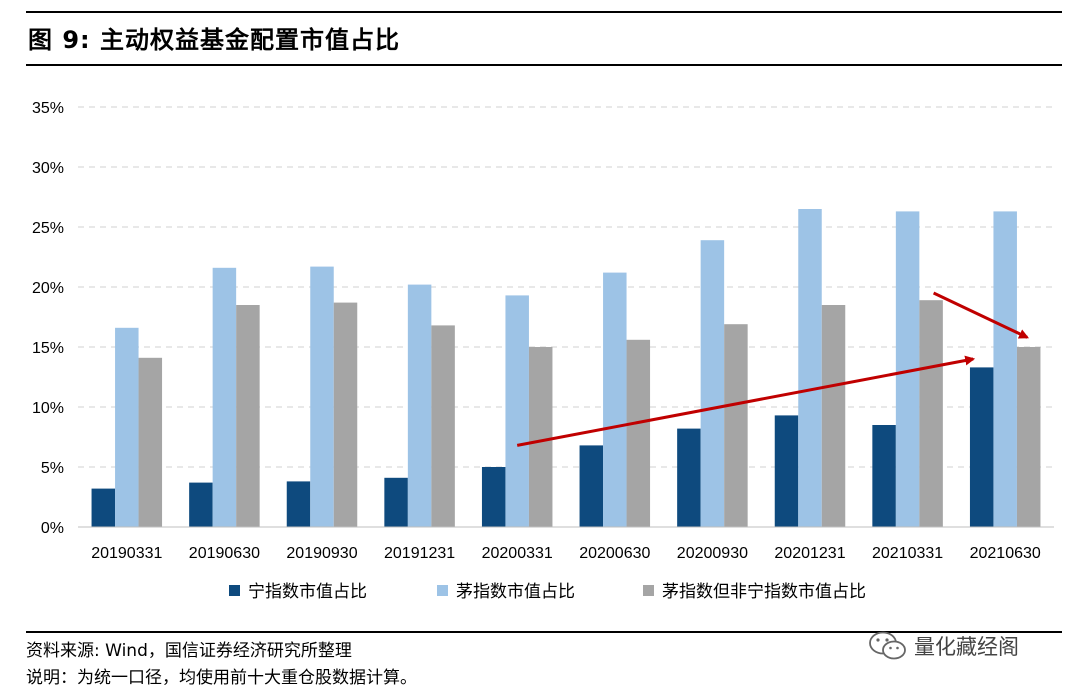  I want to click on legend-item: 宁指数市值占比, so click(298, 592).